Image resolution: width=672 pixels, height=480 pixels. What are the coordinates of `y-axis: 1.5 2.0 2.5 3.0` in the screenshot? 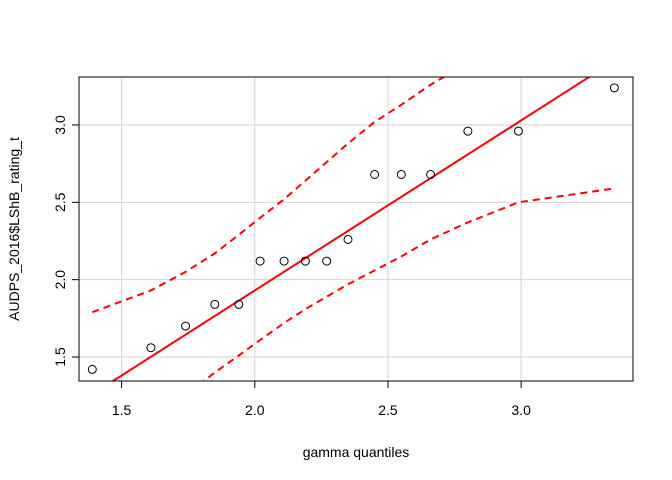 It's located at (65, 241).